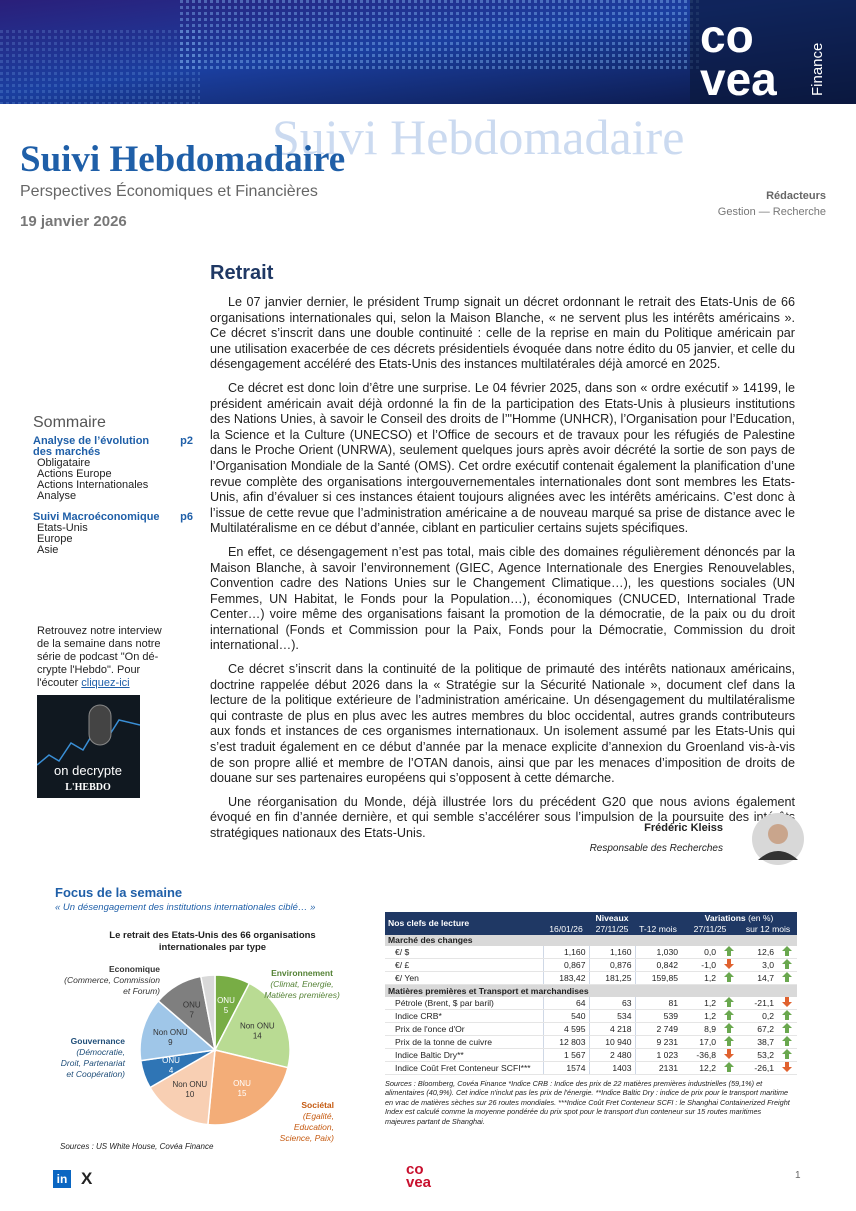 Image resolution: width=856 pixels, height=1211 pixels. Describe the element at coordinates (611, 1068) in the screenshot. I see `cell-value: 1403` at that location.